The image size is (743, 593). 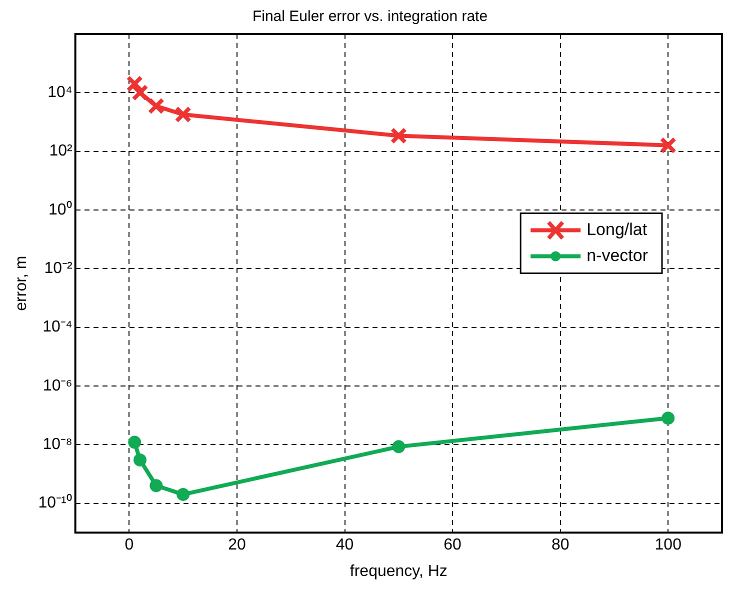 I want to click on y-tick-label: 10², so click(x=61, y=151).